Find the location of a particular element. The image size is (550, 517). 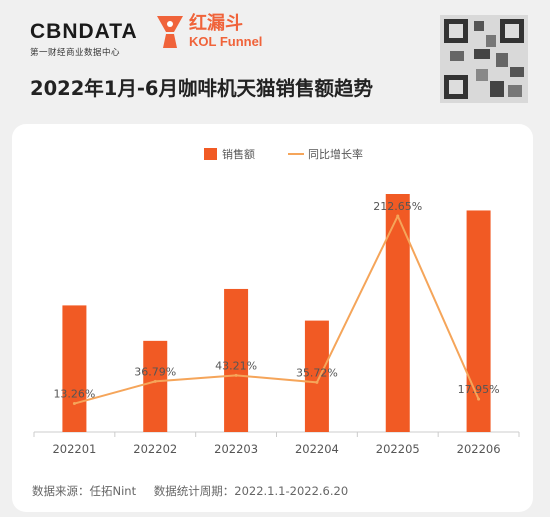

x-tick-label: 202205 is located at coordinates (398, 449).